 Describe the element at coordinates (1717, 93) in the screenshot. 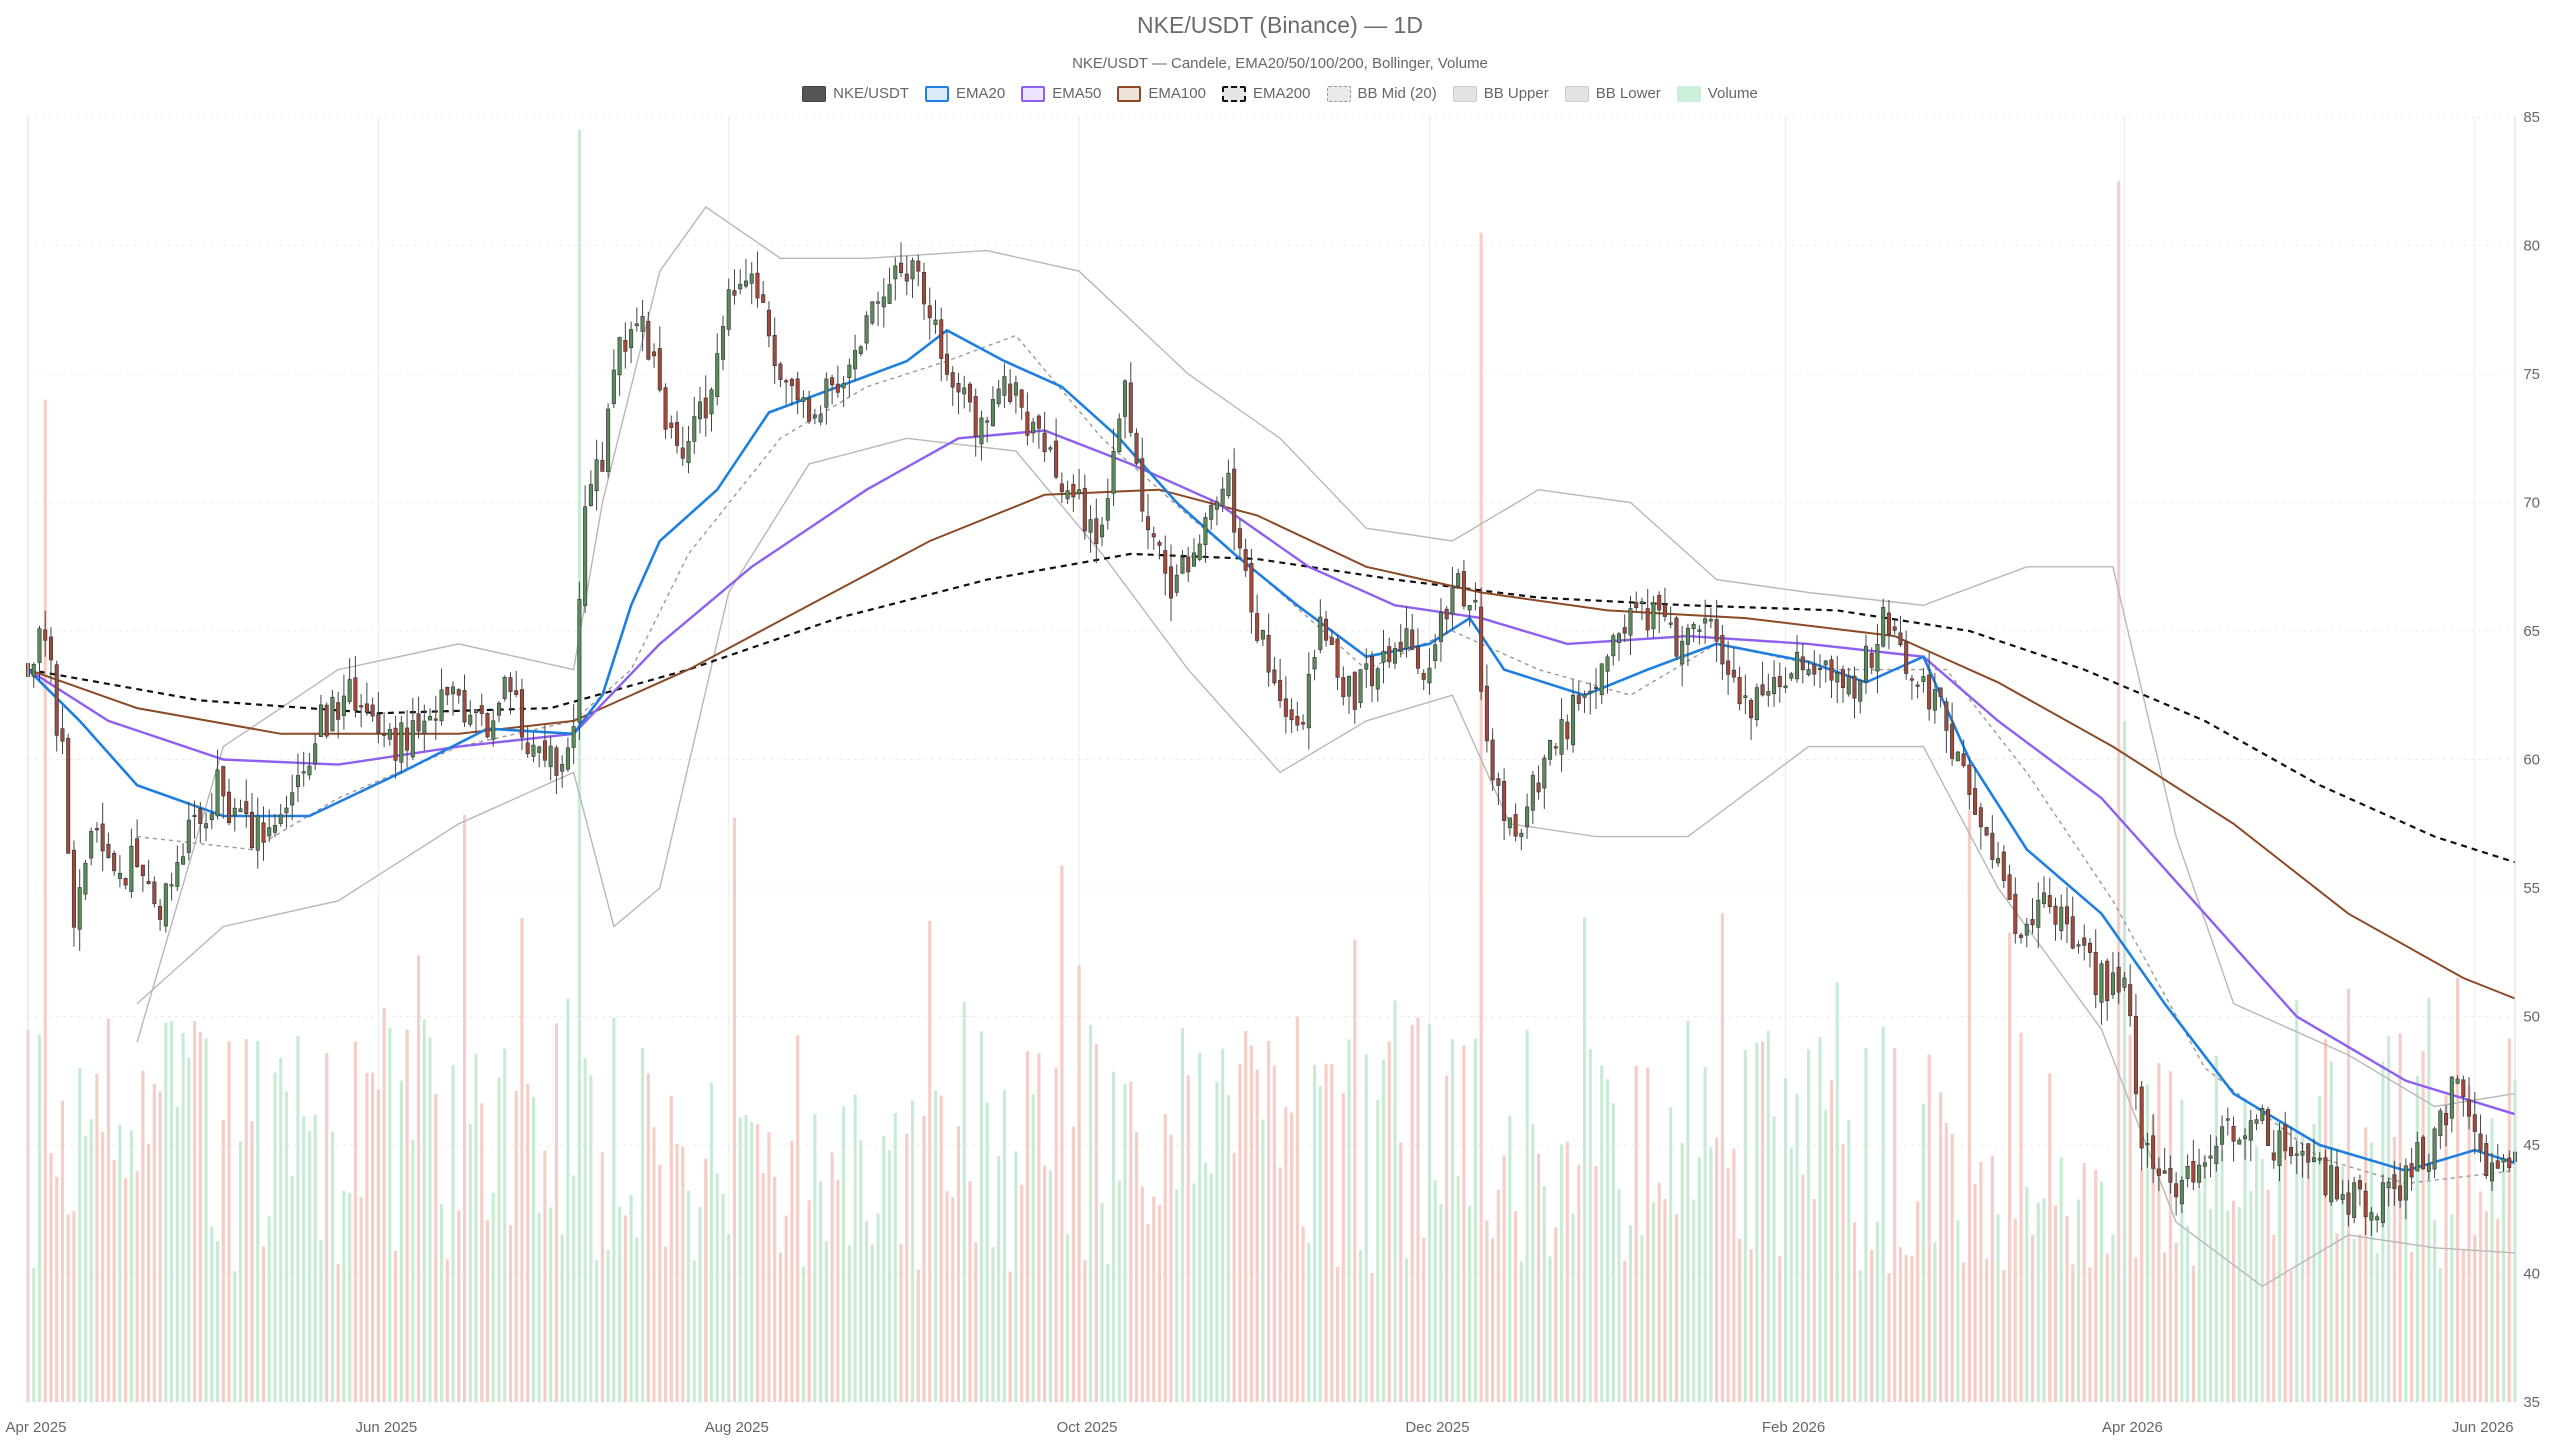

I see `legend-item-volume: Volume` at that location.